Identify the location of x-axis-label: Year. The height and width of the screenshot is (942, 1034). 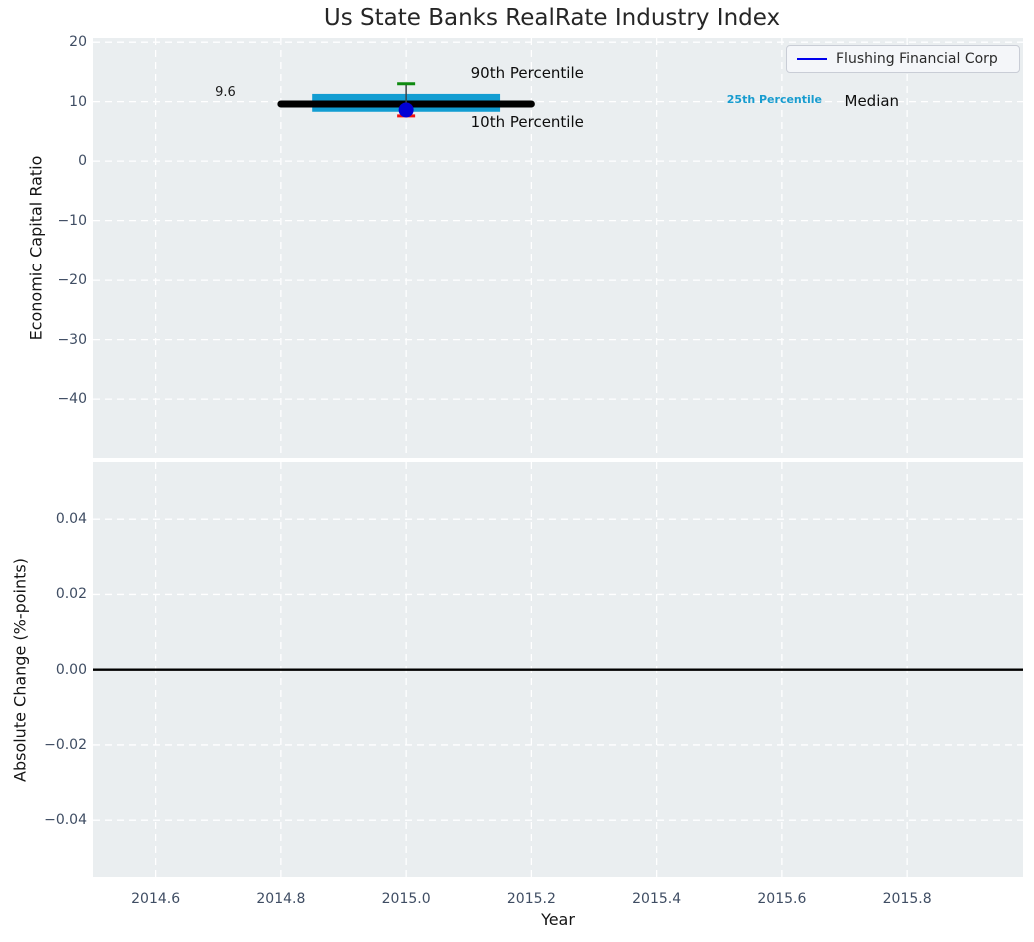
(558, 919).